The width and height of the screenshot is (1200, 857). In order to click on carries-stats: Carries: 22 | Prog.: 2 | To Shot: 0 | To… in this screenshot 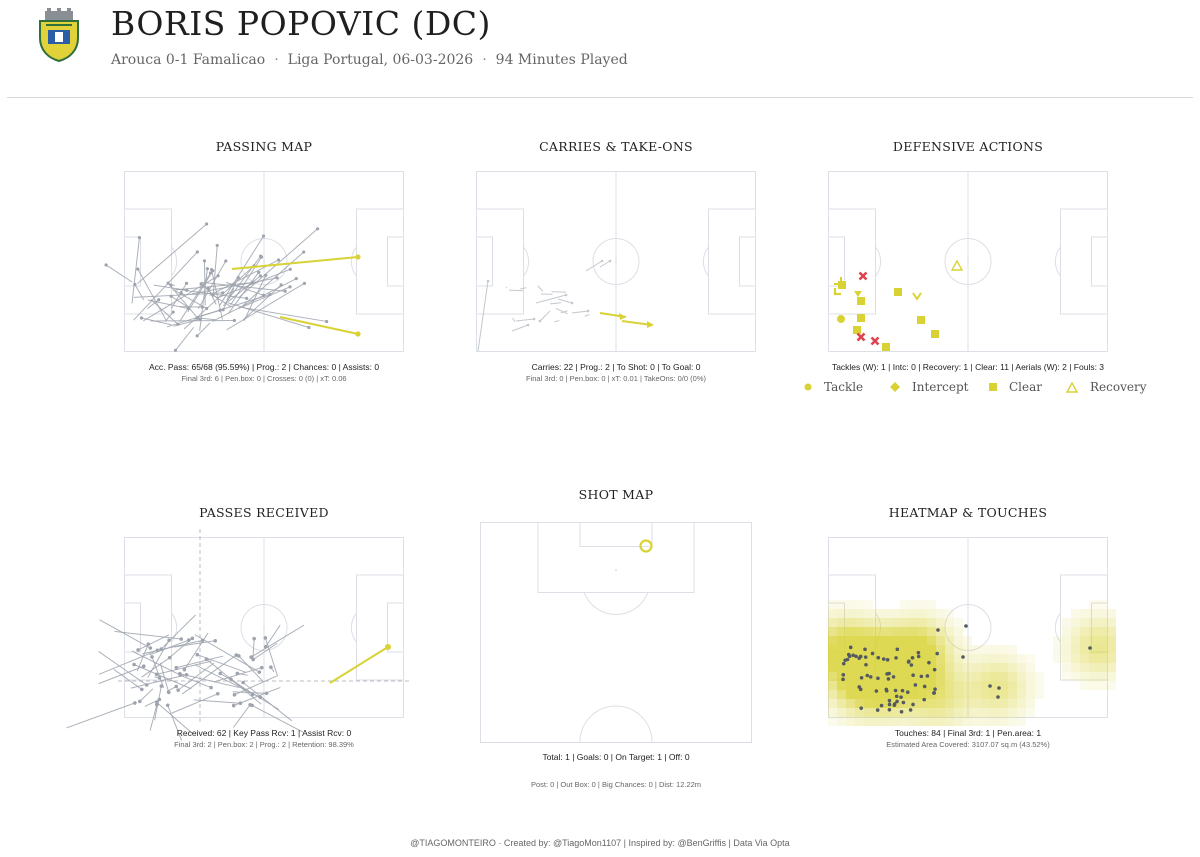, I will do `click(616, 367)`.